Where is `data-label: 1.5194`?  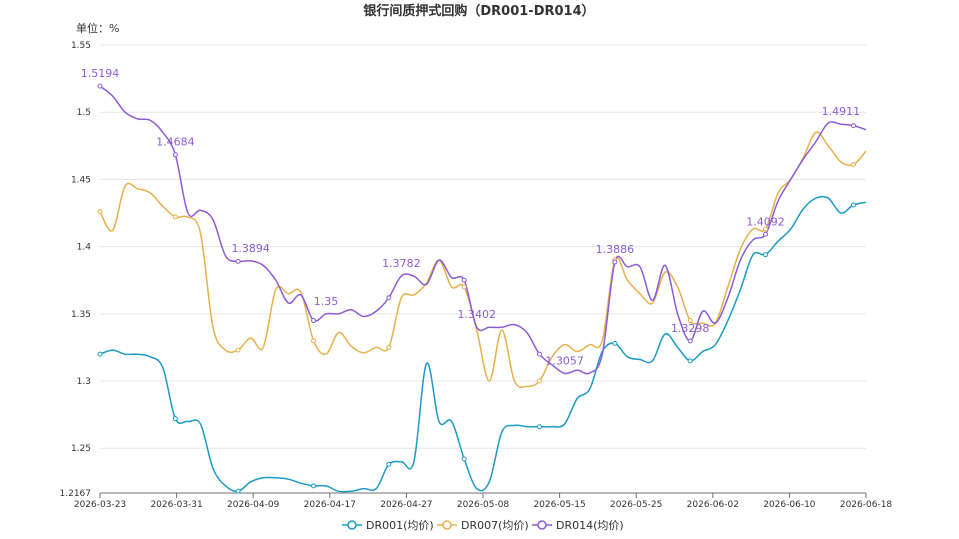 data-label: 1.5194 is located at coordinates (100, 73).